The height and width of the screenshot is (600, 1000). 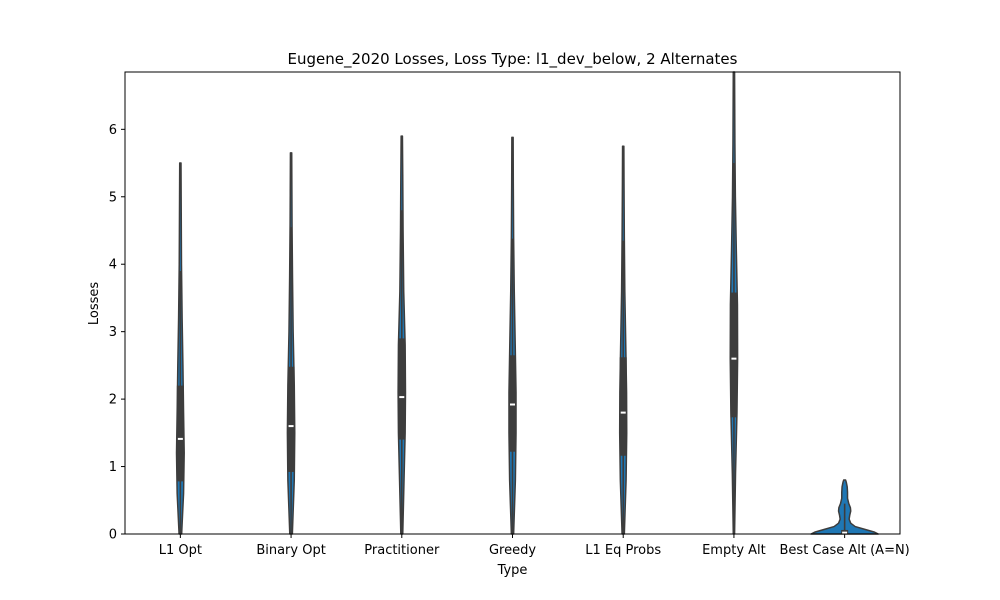 What do you see at coordinates (291, 550) in the screenshot?
I see `x-tick-label: Binary Opt` at bounding box center [291, 550].